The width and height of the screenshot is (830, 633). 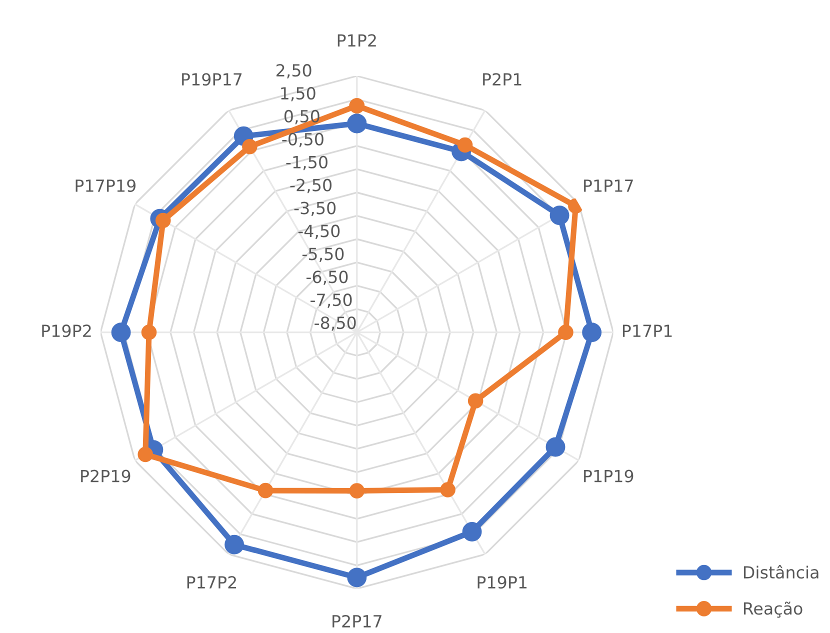 I want to click on spoke-label: P1P2, so click(x=357, y=40).